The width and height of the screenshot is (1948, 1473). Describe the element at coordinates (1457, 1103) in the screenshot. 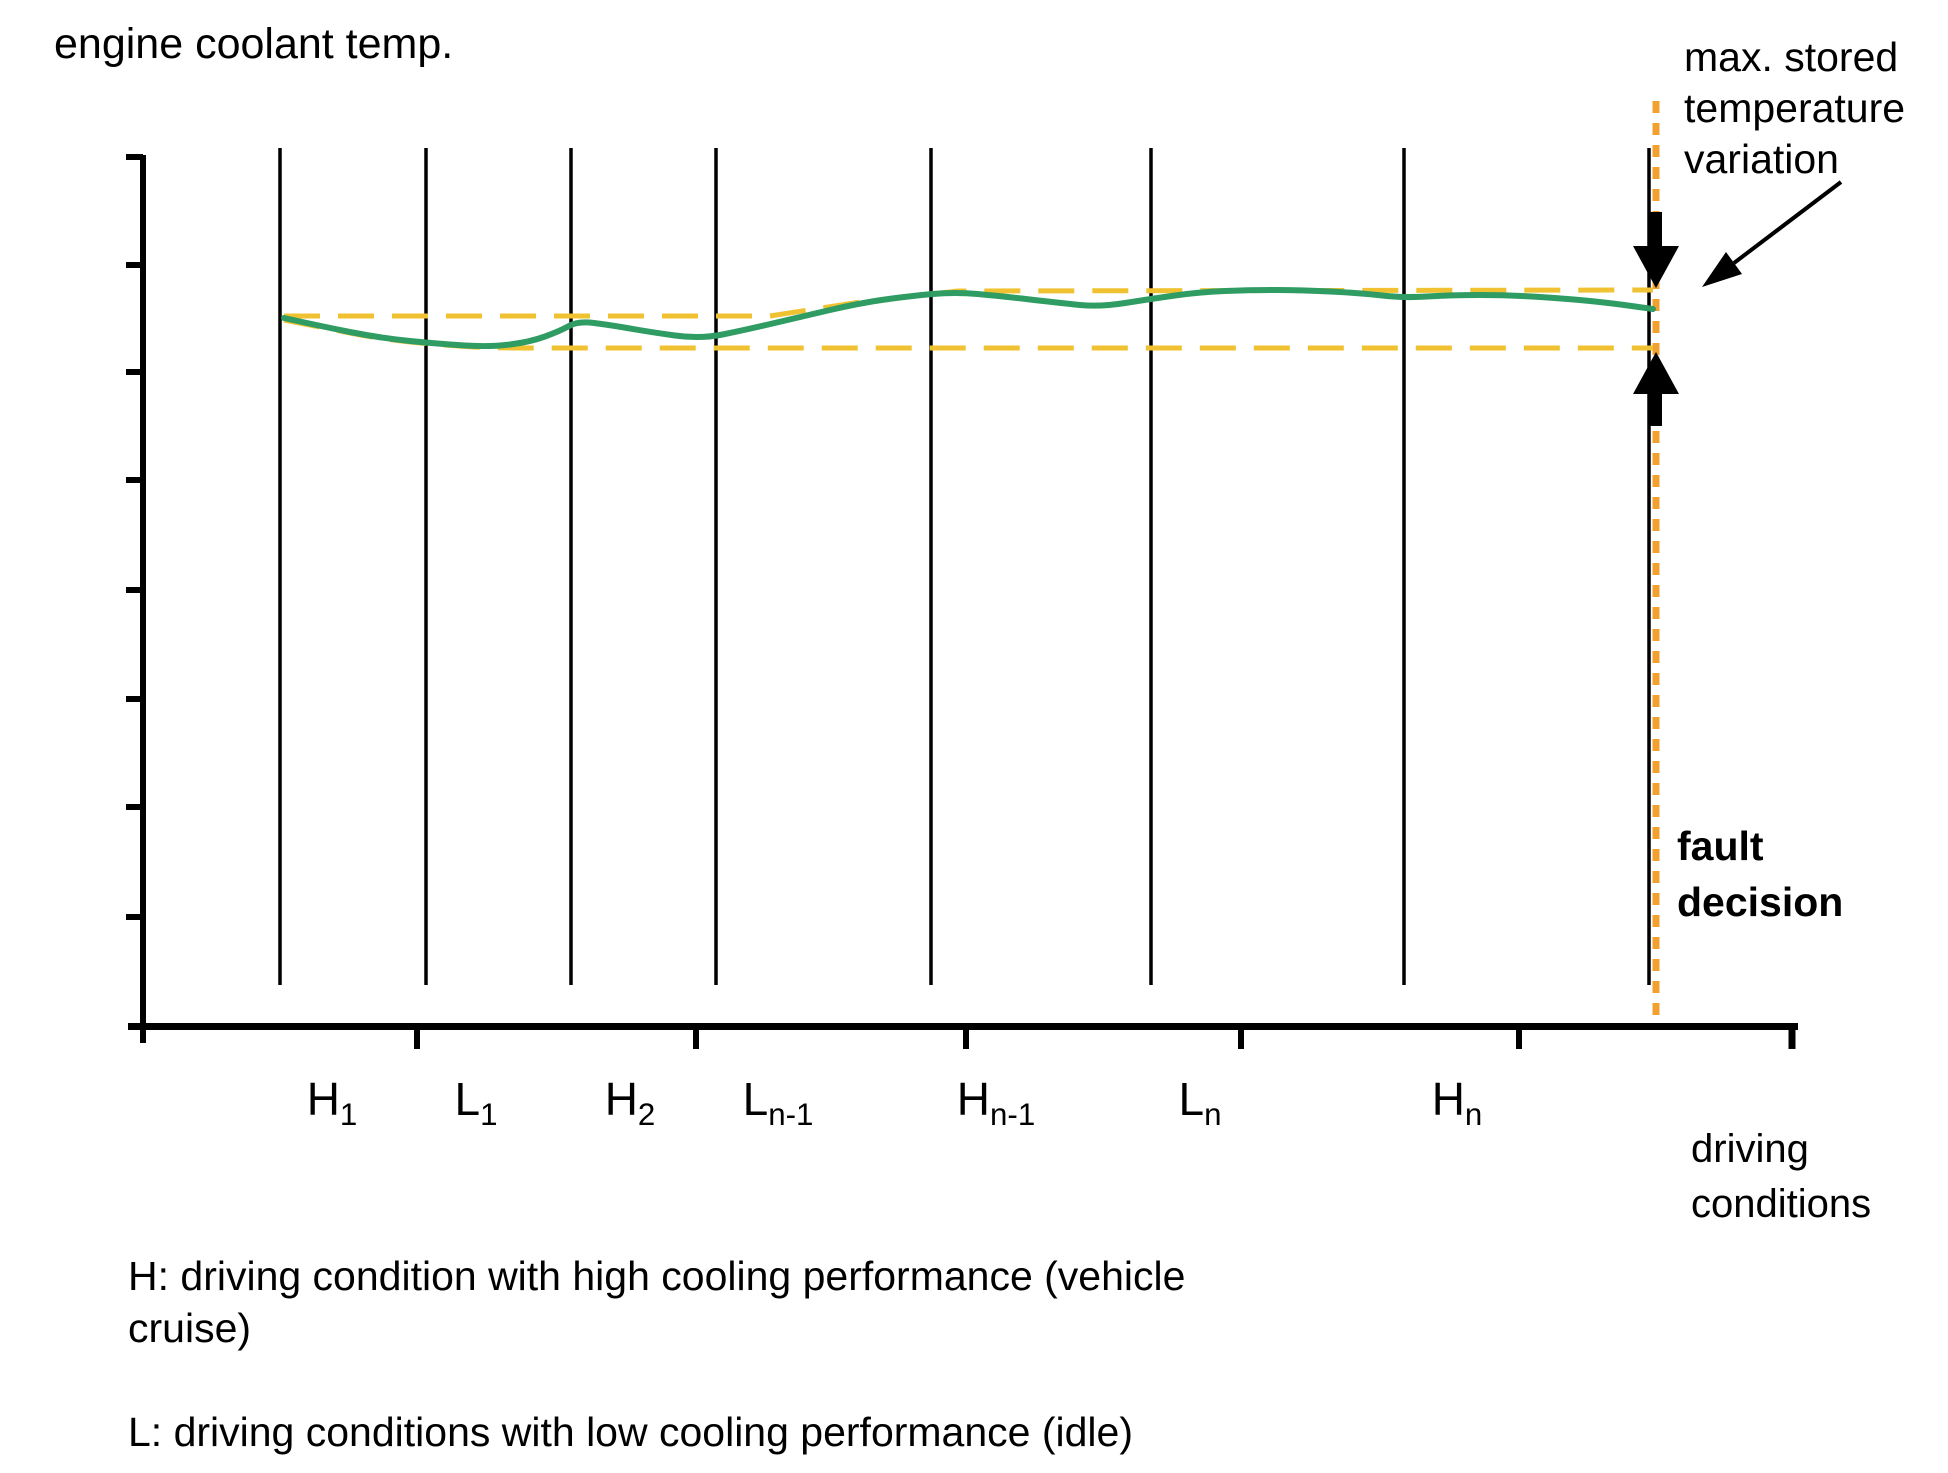

I see `x-axis-label-Hn: Hn` at that location.